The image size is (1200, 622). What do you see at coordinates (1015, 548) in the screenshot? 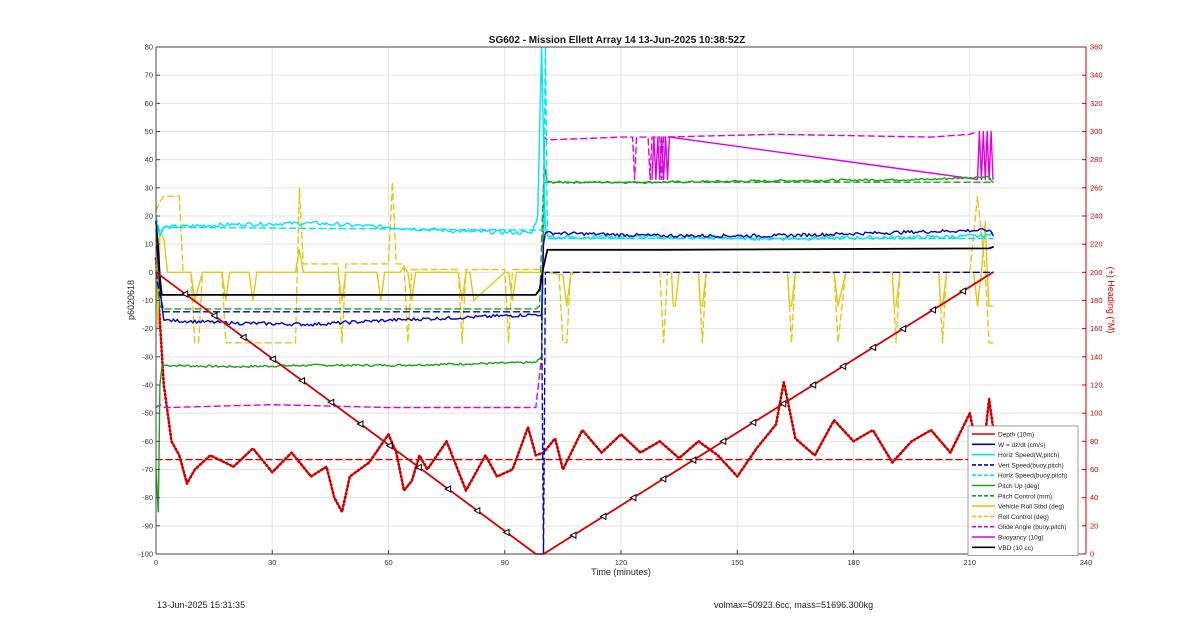
I see `legend-label: VBD (10 cc)` at bounding box center [1015, 548].